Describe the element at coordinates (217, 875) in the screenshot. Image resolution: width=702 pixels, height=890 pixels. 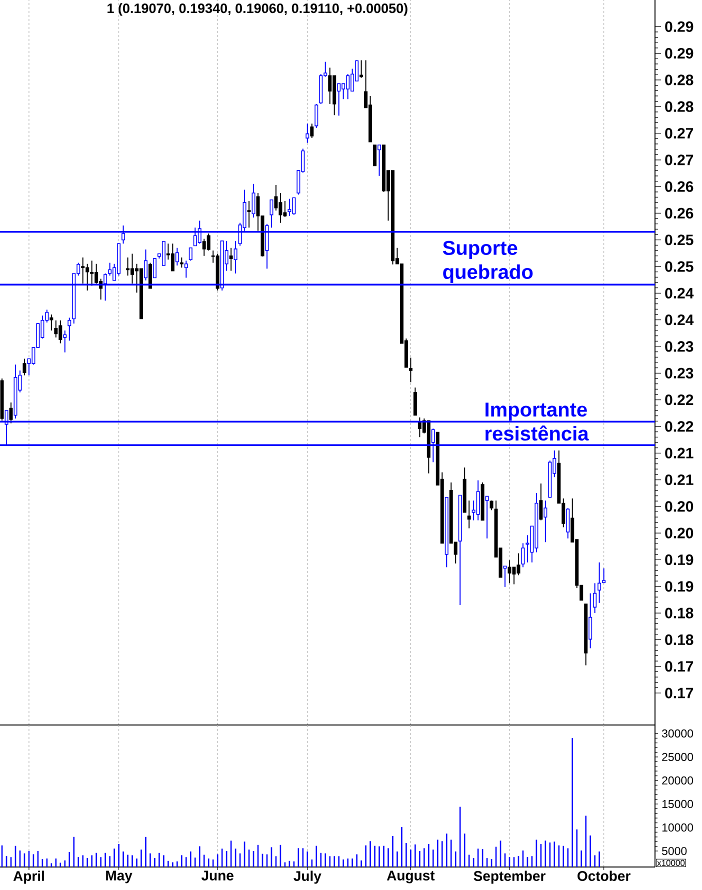
I see `x-tick-label: June` at that location.